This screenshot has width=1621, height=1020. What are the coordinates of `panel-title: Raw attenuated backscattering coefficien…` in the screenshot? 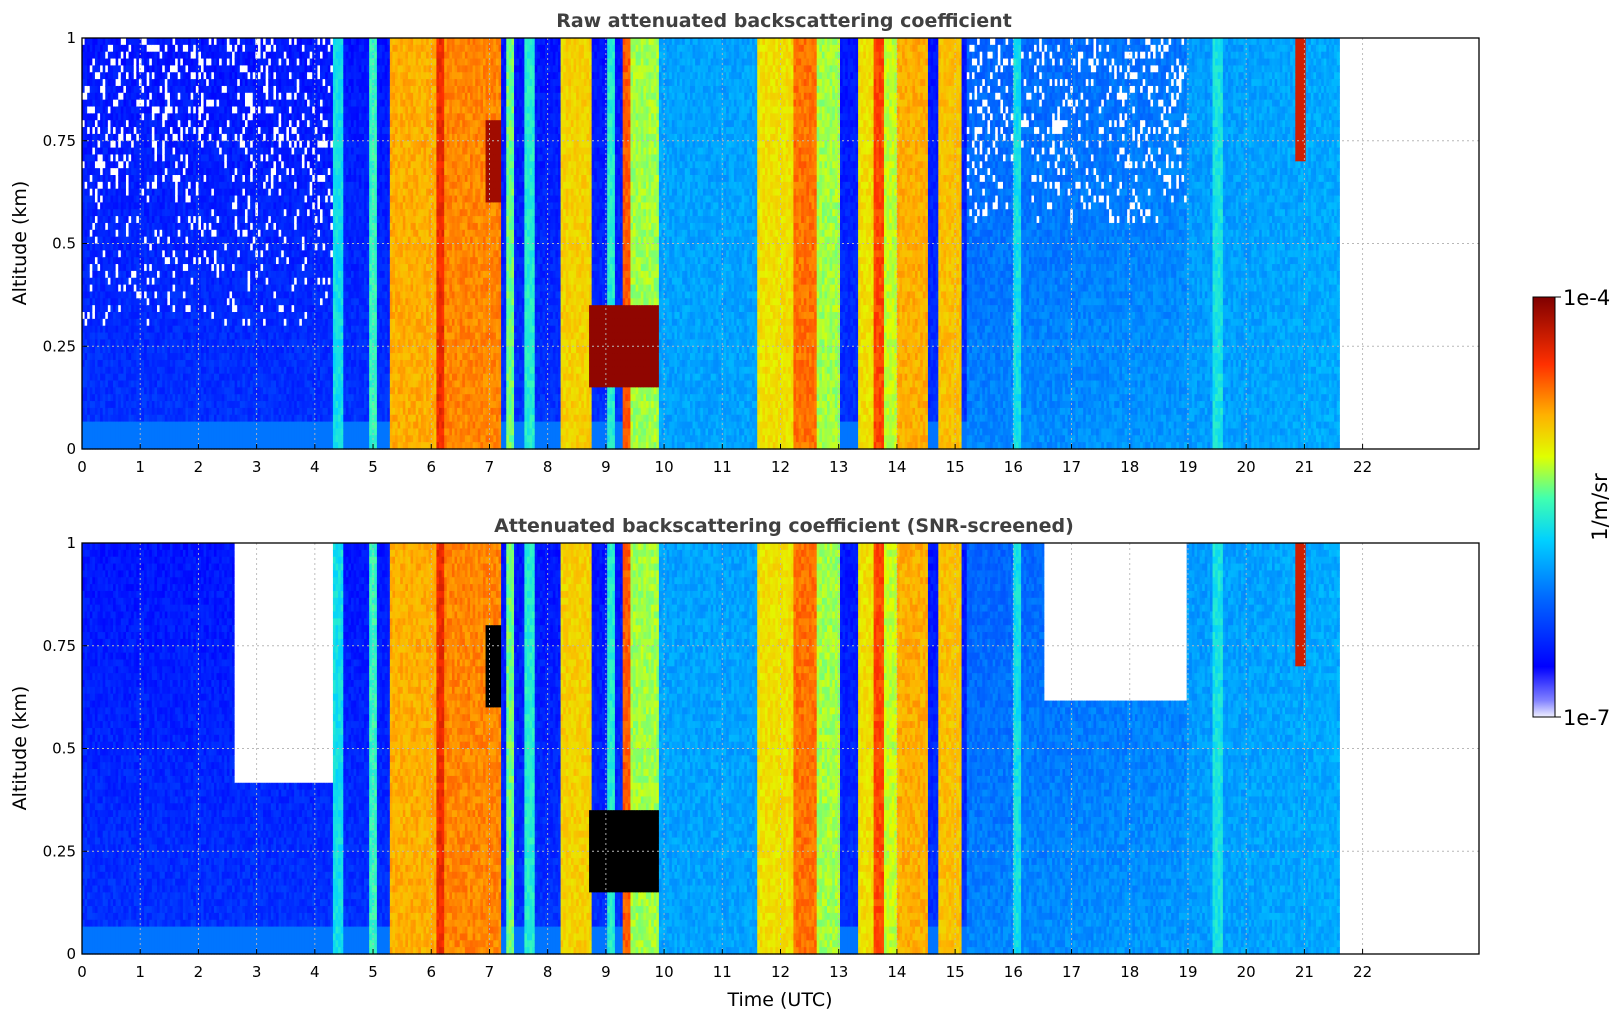 It's located at (784, 21).